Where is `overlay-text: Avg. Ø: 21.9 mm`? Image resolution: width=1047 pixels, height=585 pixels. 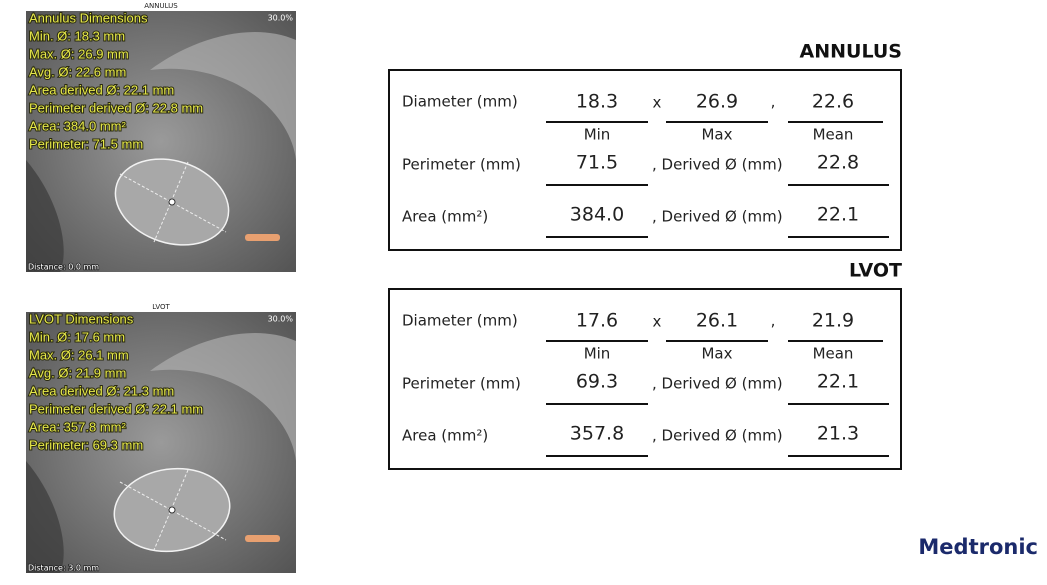 overlay-text: Avg. Ø: 21.9 mm is located at coordinates (77, 372).